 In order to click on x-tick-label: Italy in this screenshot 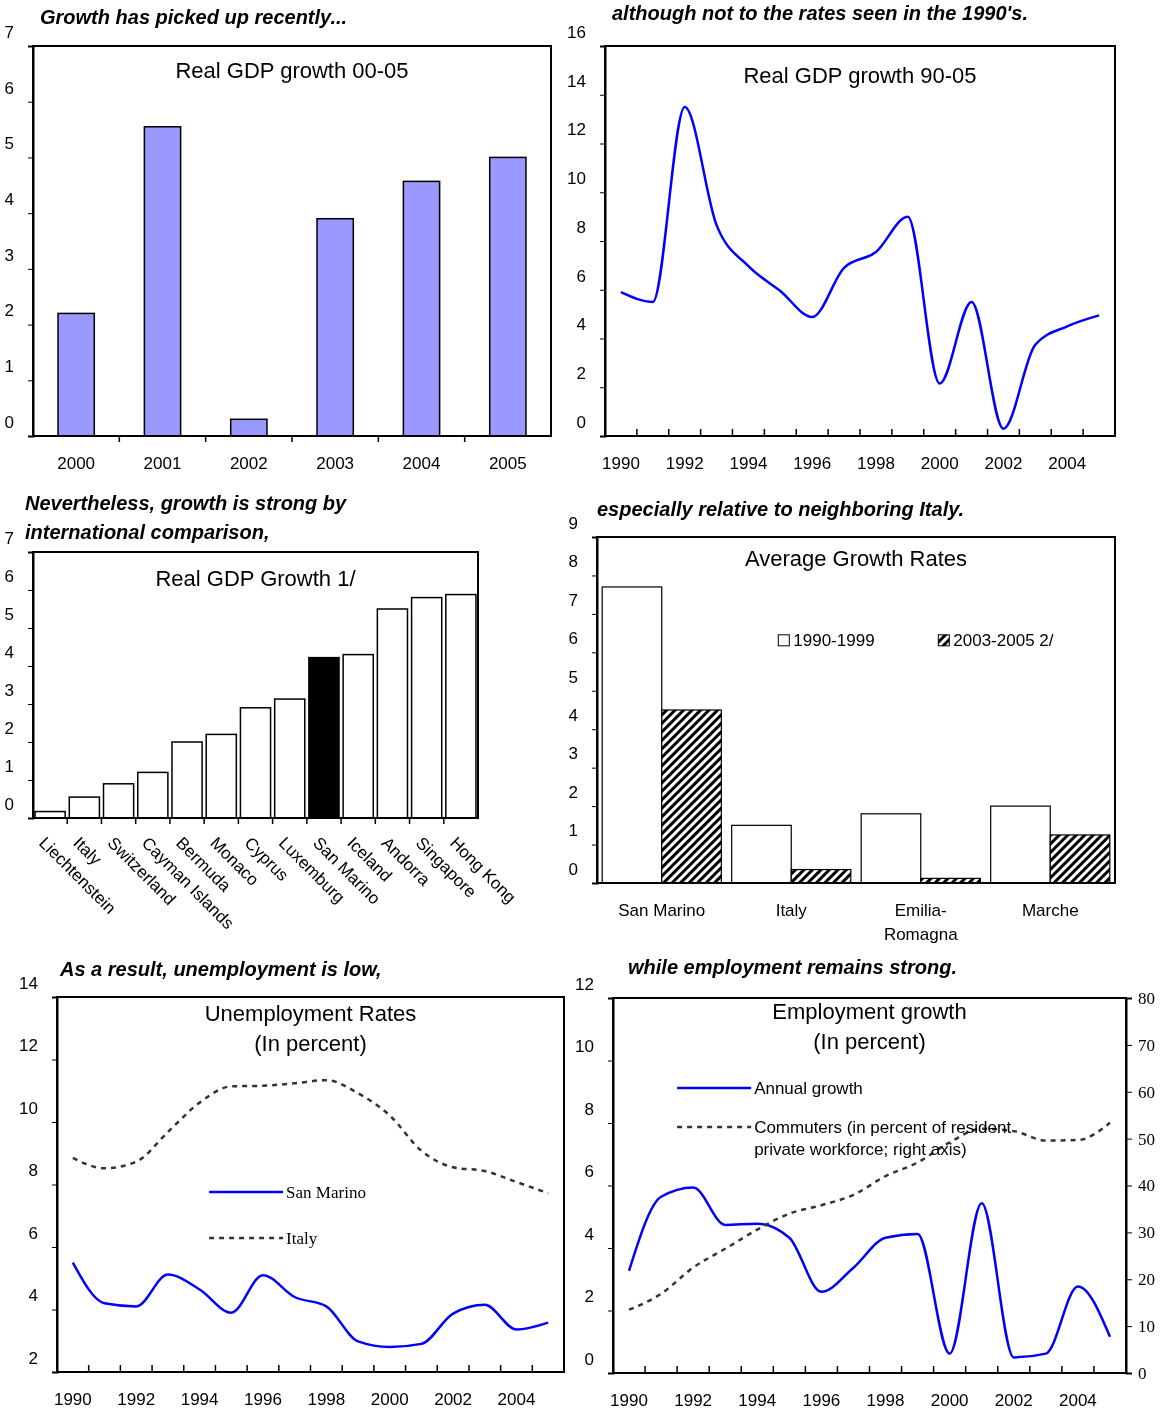, I will do `click(791, 910)`.